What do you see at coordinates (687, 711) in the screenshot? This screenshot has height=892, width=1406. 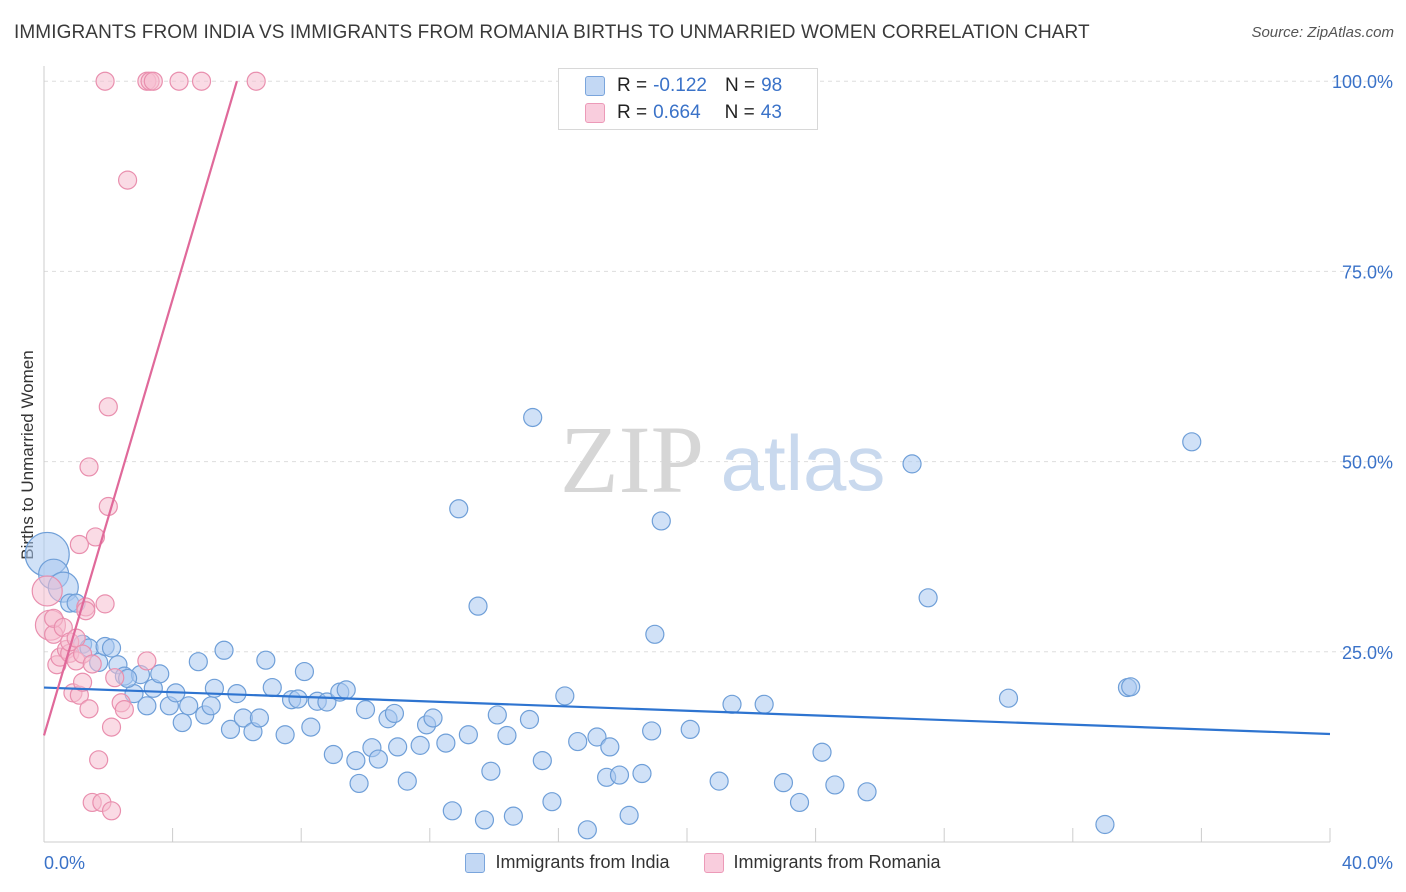 I see `india-trend-line` at bounding box center [687, 711].